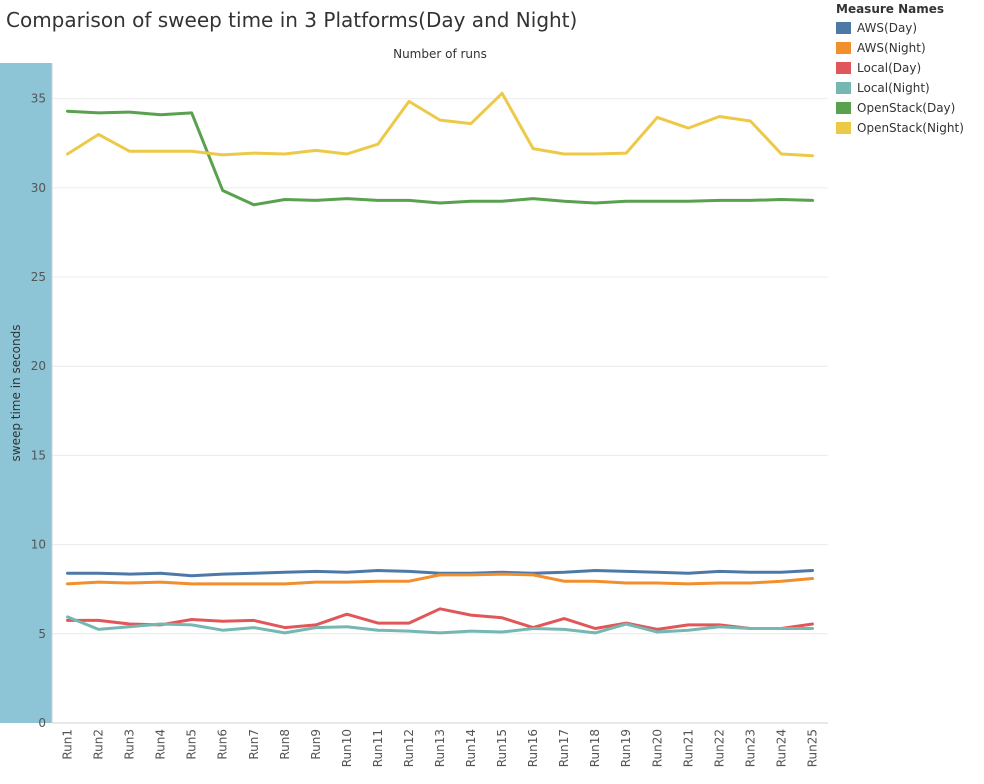  Describe the element at coordinates (409, 748) in the screenshot. I see `x-tick-label: Run12` at that location.